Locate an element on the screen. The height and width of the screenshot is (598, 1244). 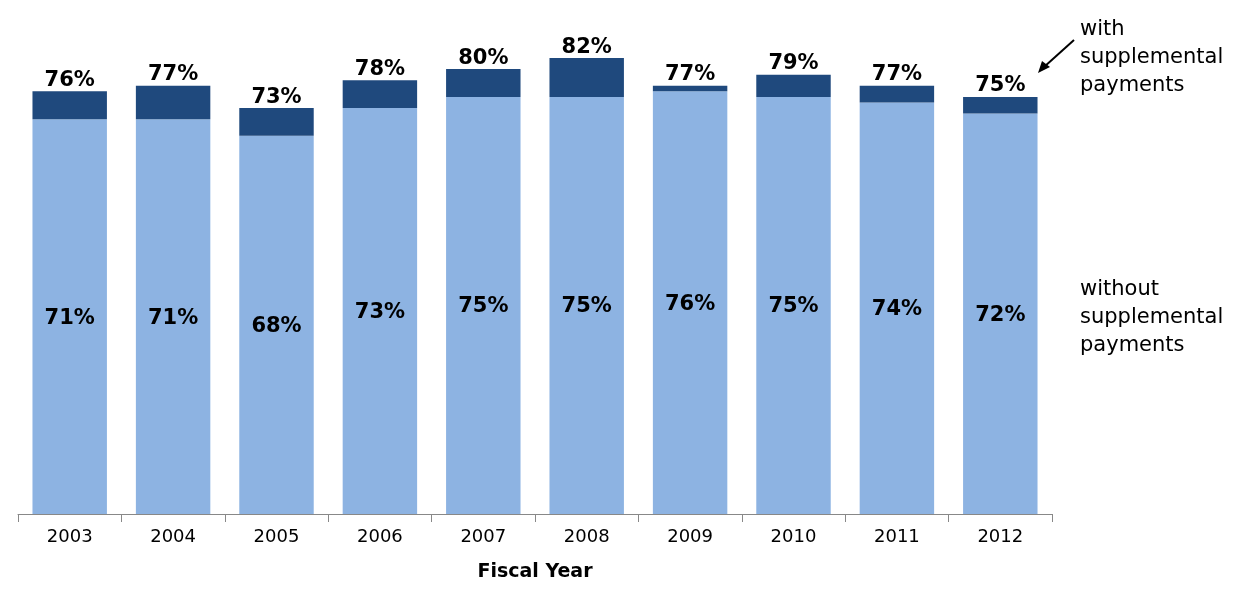
total-label: 80% is located at coordinates (483, 56).